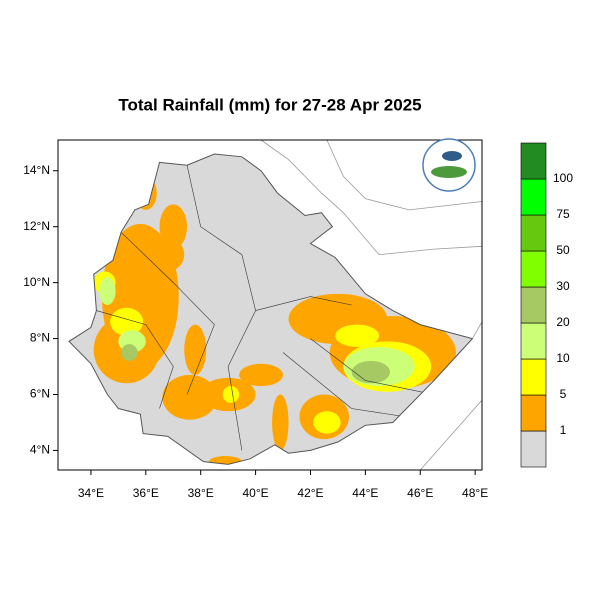 This screenshot has width=600, height=605. I want to click on x-tick-label: 38°E, so click(201, 493).